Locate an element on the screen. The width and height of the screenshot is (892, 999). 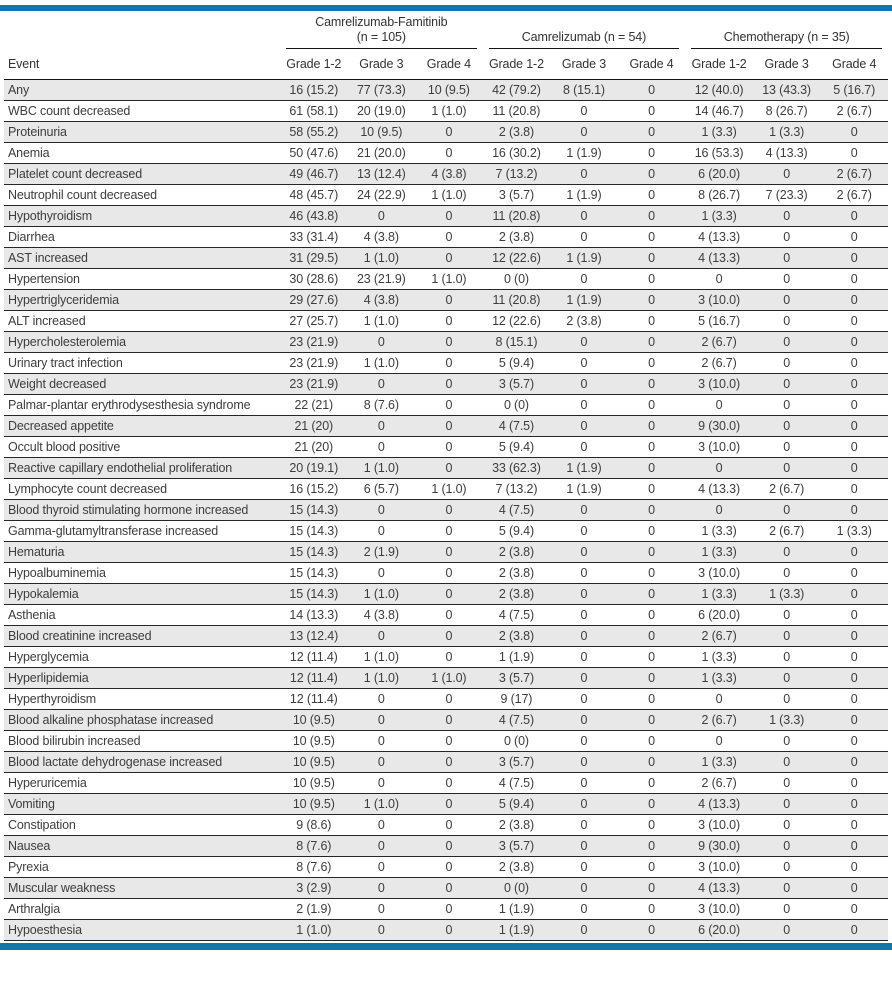
value-cell: 5 (16.7) is located at coordinates (719, 321).